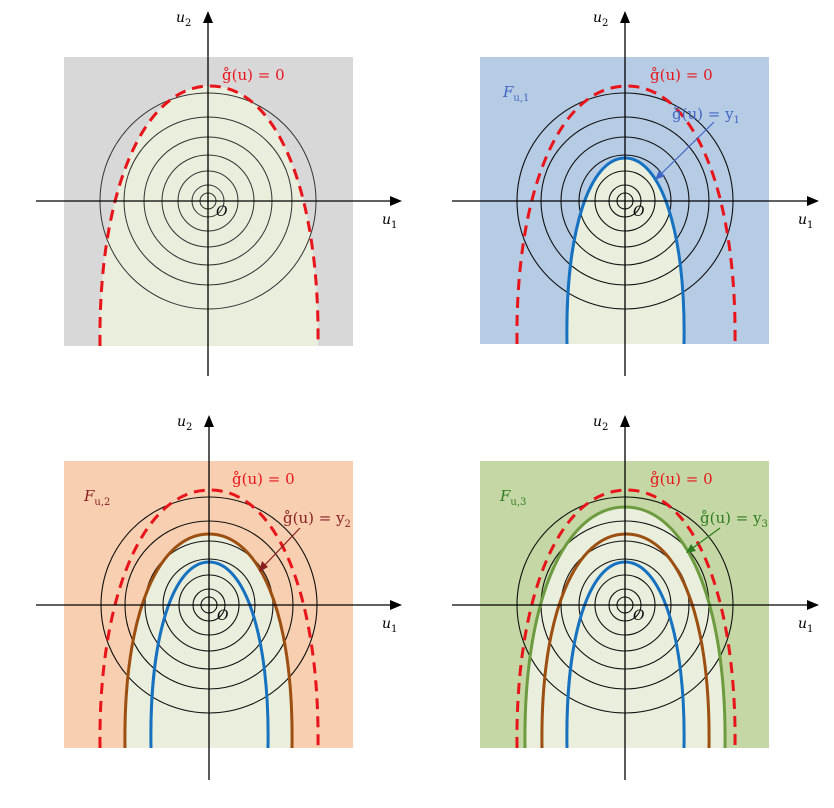  I want to click on panel-3-boundary-label: g̊(u) = 0, so click(263, 479).